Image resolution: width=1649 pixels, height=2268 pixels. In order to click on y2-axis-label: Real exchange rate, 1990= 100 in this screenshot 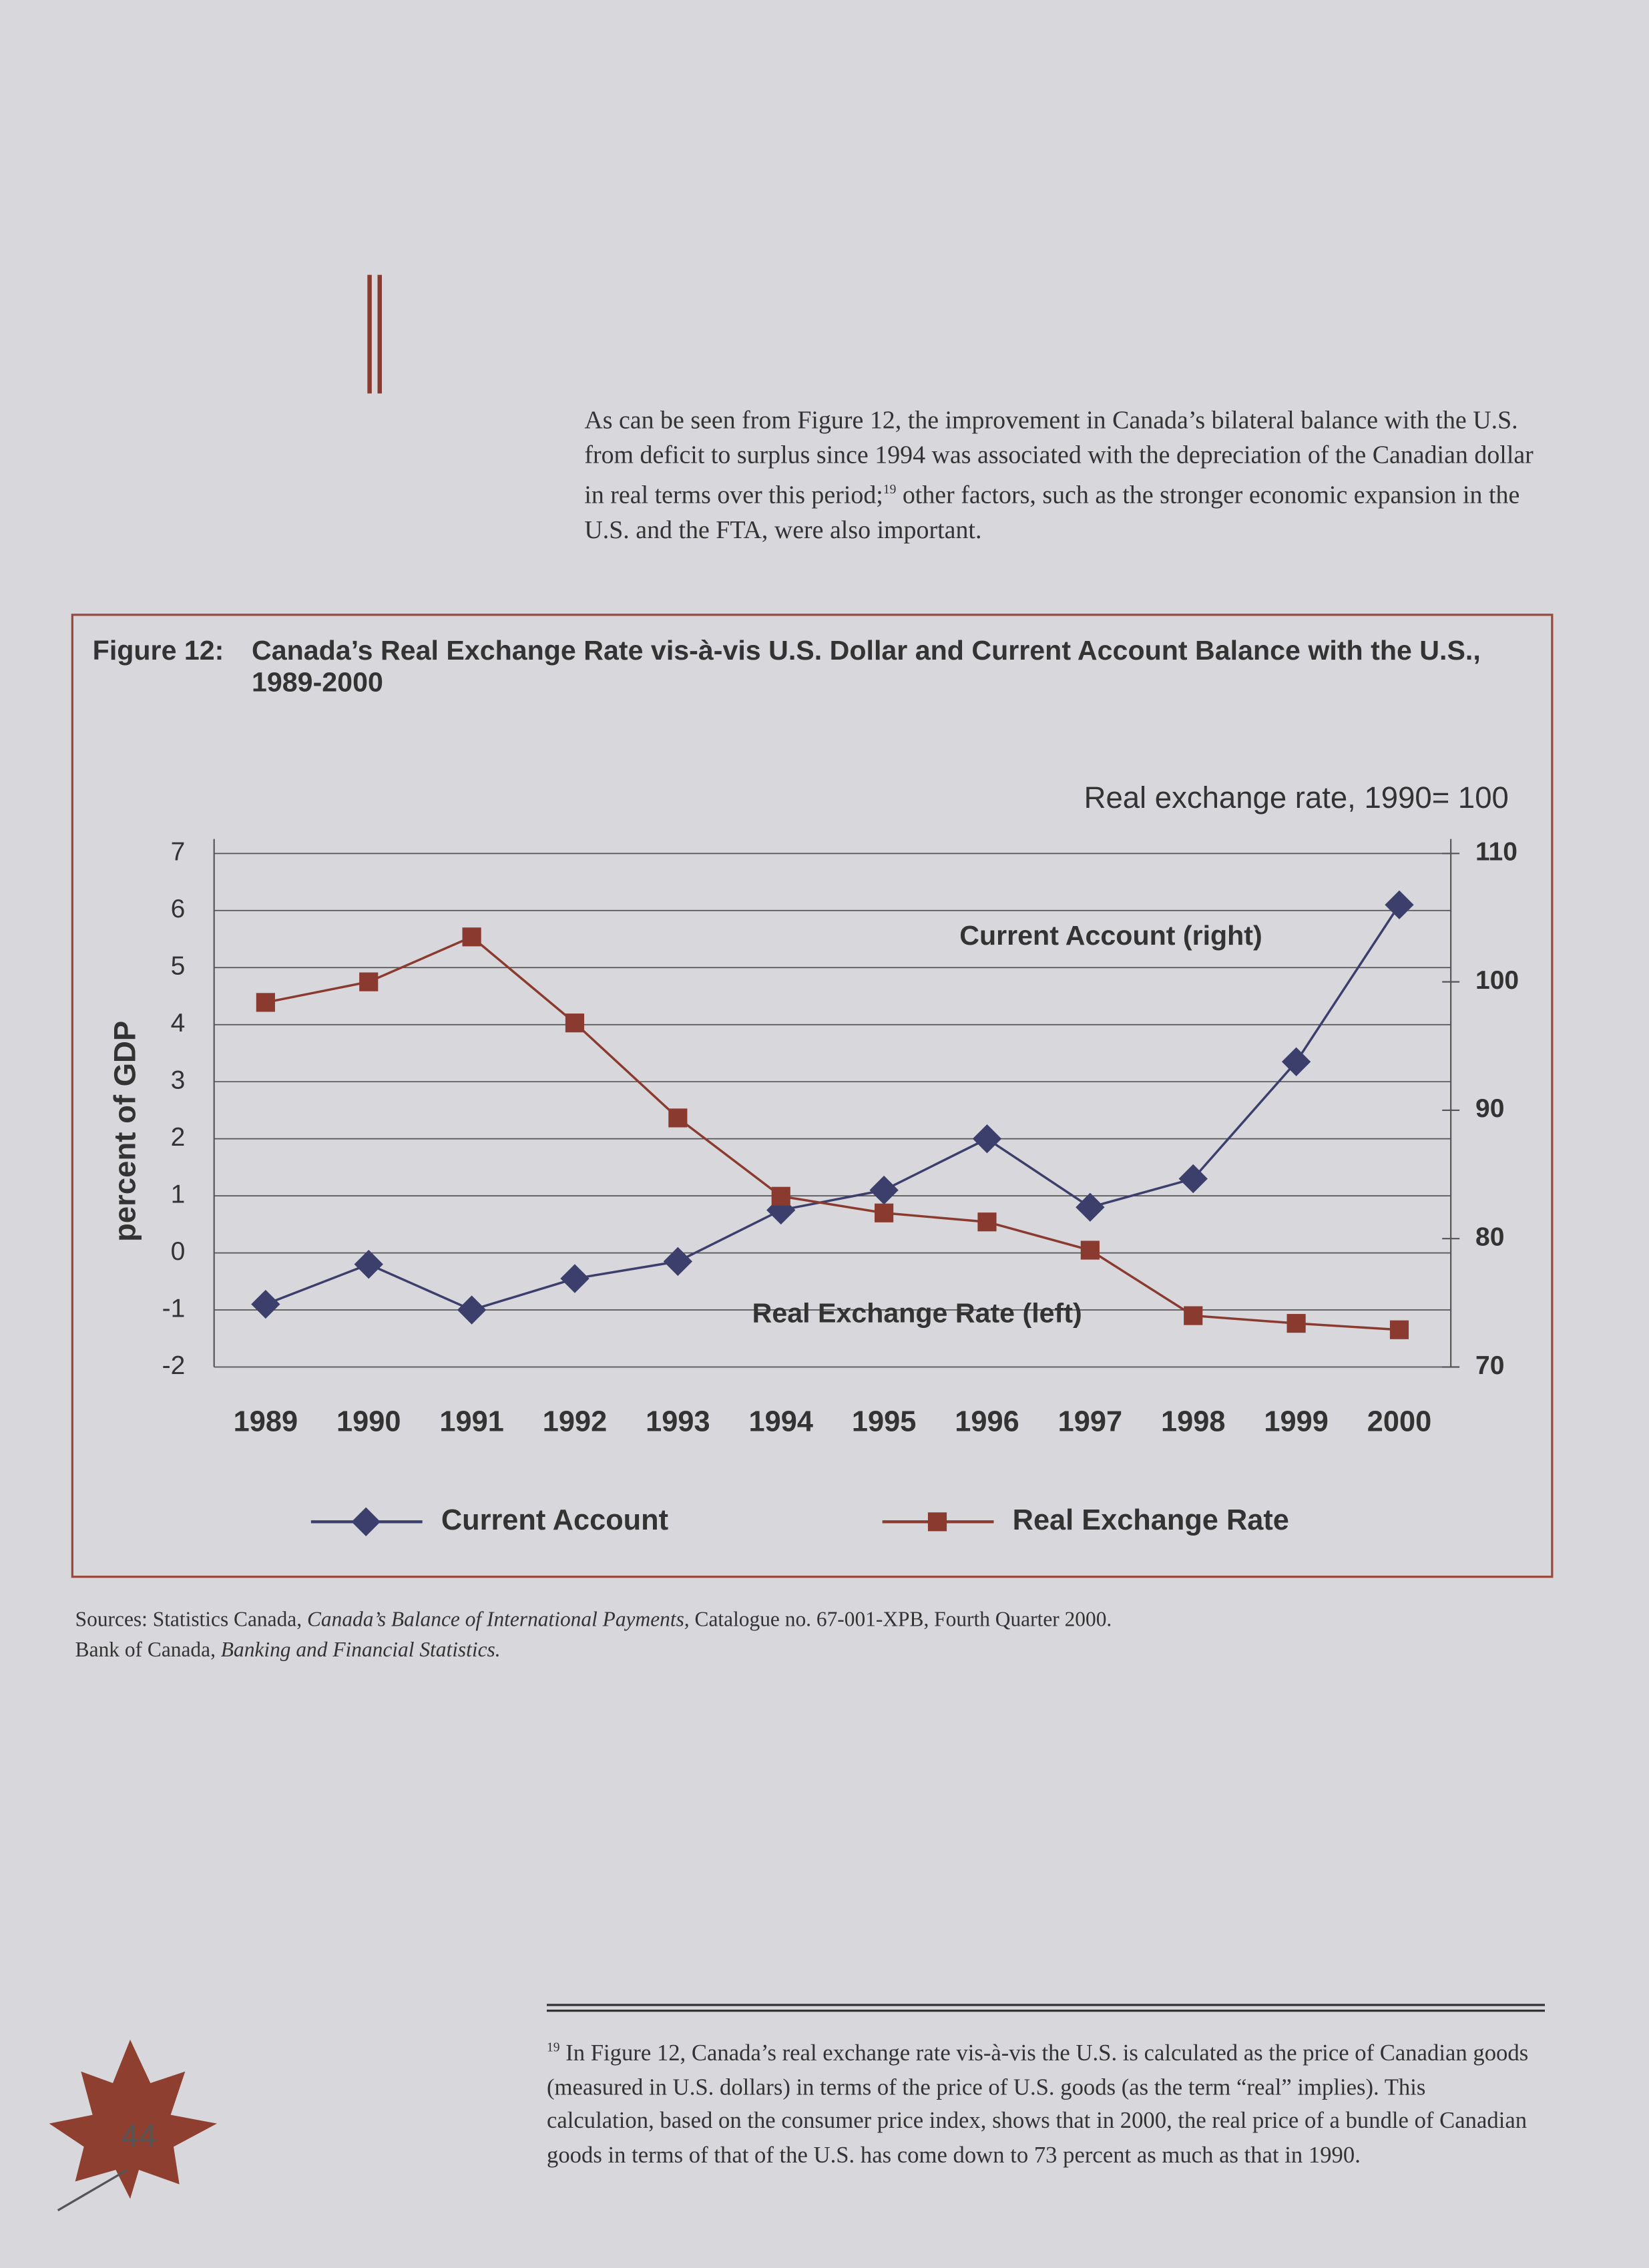, I will do `click(1296, 797)`.